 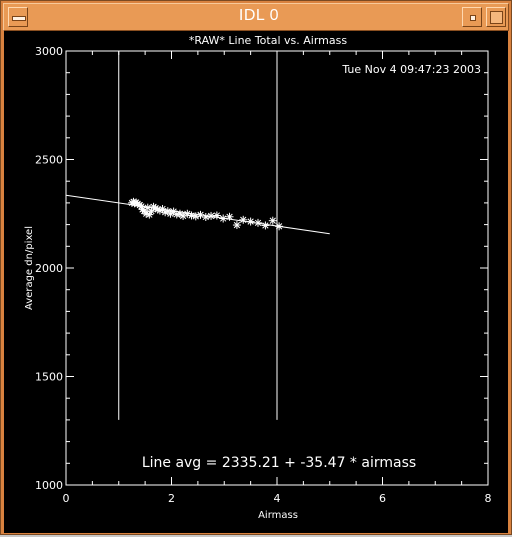 I want to click on timestamp-label: Tue Nov 4 09:47:23 2003, so click(x=411, y=69).